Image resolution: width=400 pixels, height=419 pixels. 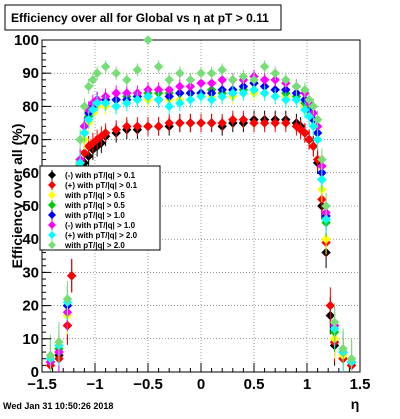 What do you see at coordinates (30, 306) in the screenshot?
I see `y-tick-label: 20` at bounding box center [30, 306].